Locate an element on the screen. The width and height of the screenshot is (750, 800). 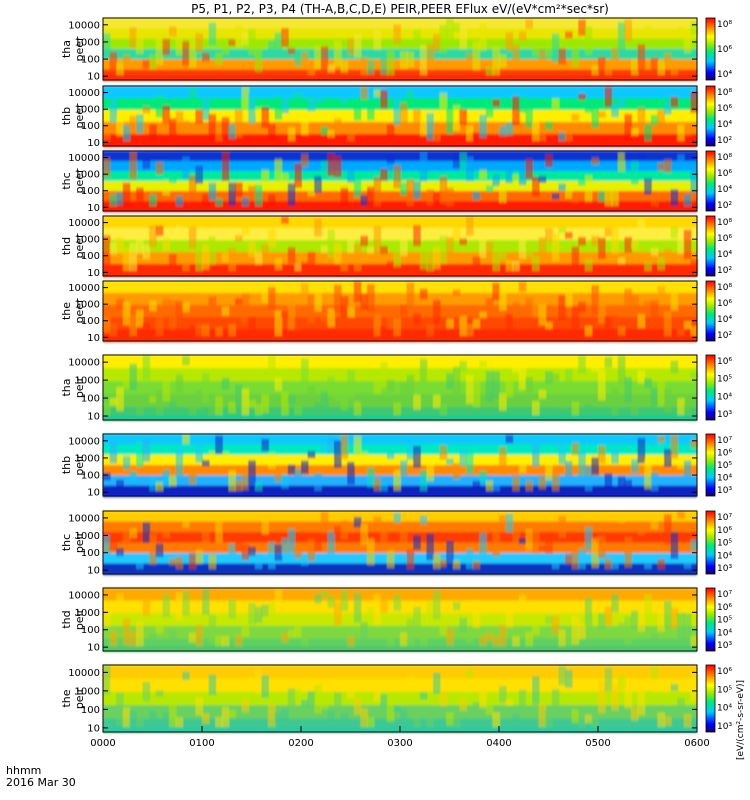
panel-thd-peer: 10 100 1000 10000 thd peer 10² 10⁴ 10⁶ 10⁸ is located at coordinates (396, 247).